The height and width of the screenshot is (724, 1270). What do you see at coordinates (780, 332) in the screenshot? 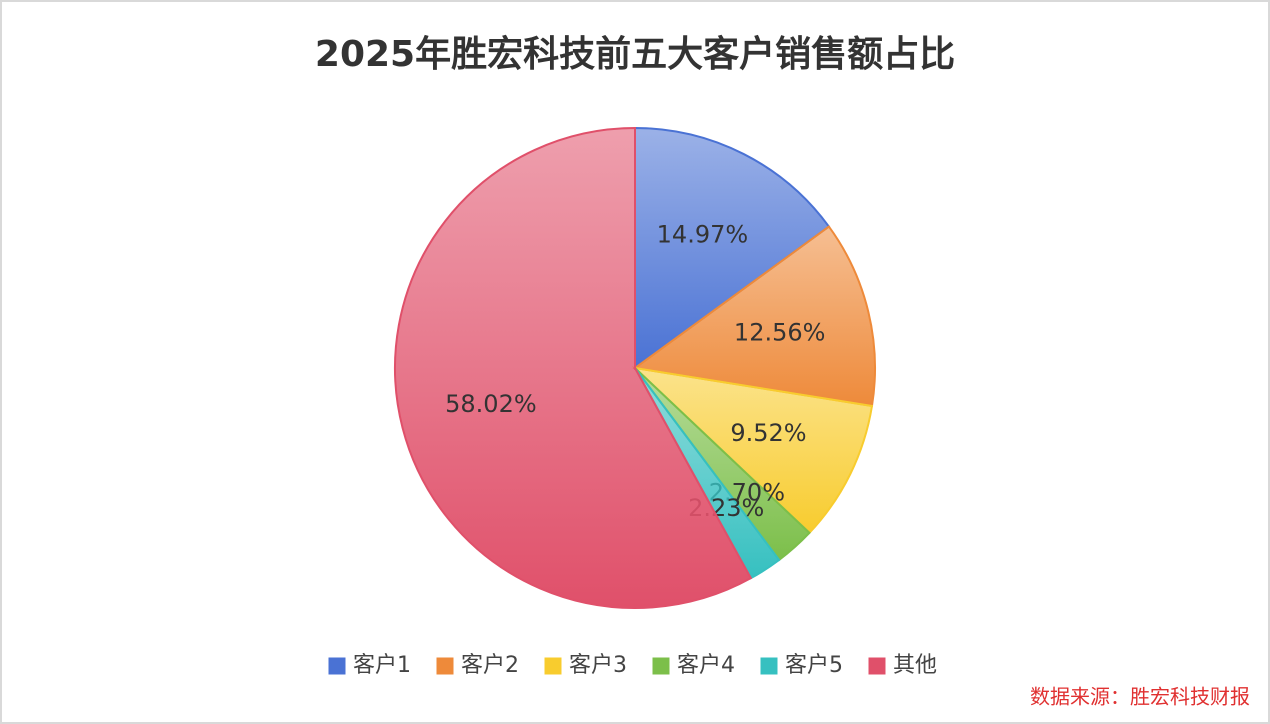
I see `data-label: 12.56%` at bounding box center [780, 332].